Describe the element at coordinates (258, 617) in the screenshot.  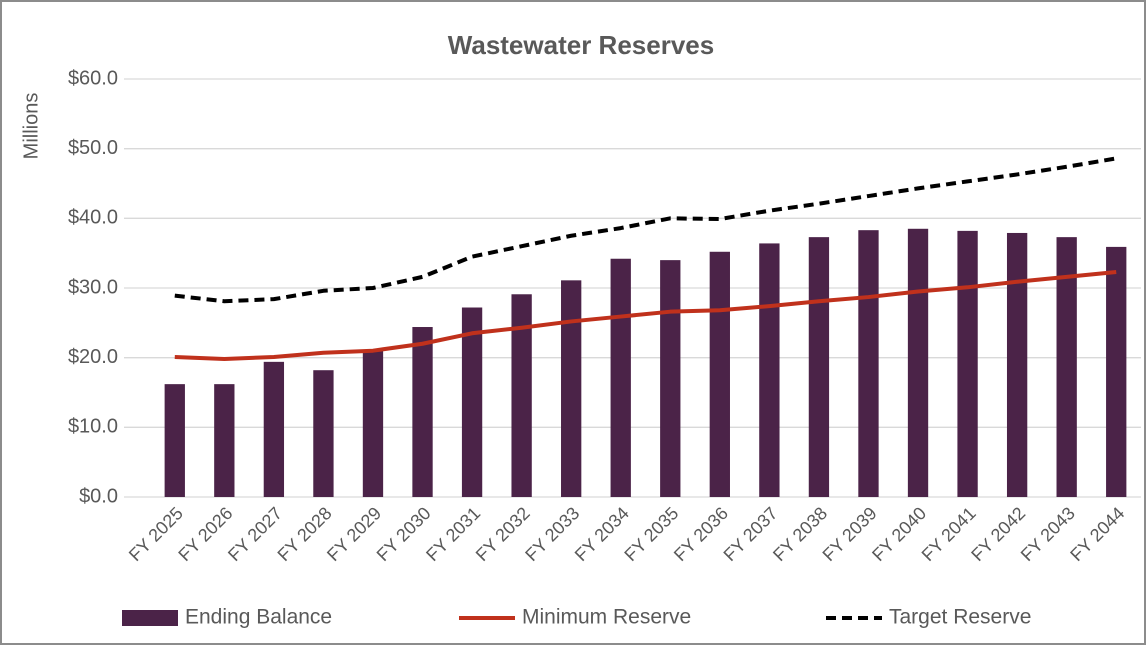
I see `legend-label: Ending Balance` at that location.